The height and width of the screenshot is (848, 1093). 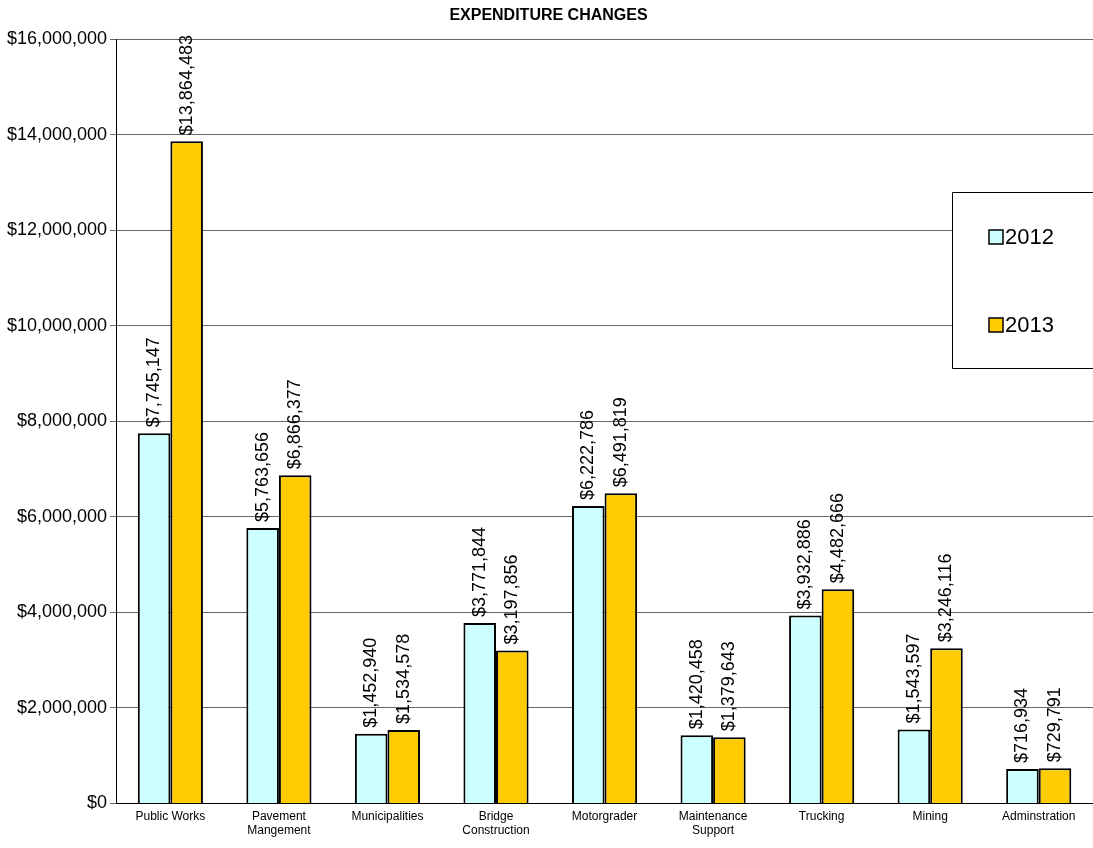 I want to click on x-tick-label: Adminstration, so click(x=1039, y=815).